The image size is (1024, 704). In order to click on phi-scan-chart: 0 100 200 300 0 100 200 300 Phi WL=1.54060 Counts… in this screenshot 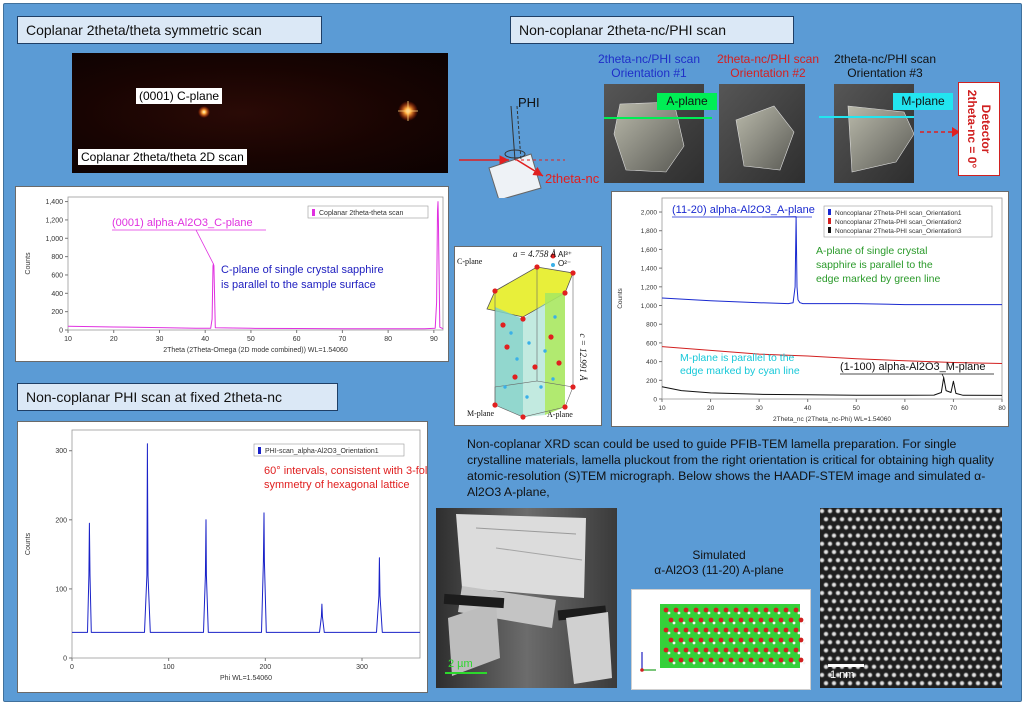, I will do `click(229, 555)`.